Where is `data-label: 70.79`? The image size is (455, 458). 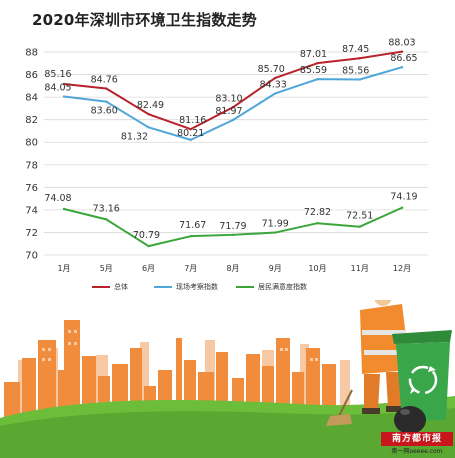 data-label: 70.79 is located at coordinates (146, 235).